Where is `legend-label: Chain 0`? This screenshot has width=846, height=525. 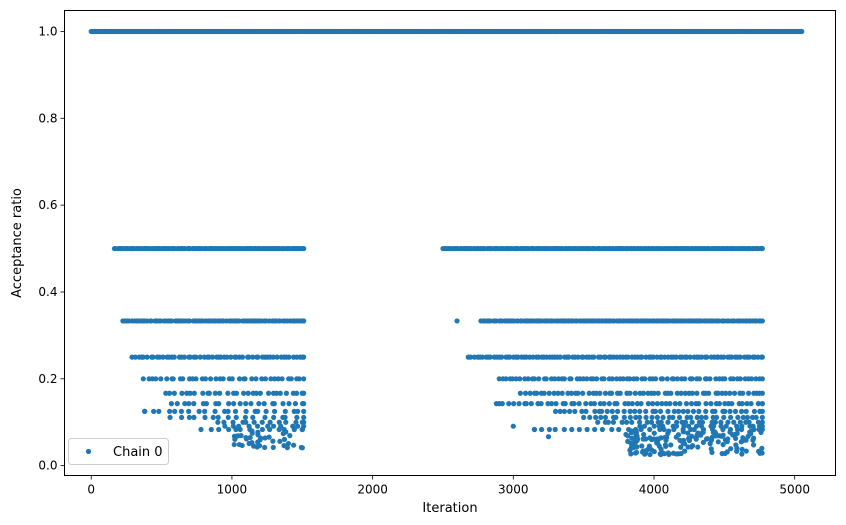
legend-label: Chain 0 is located at coordinates (138, 452).